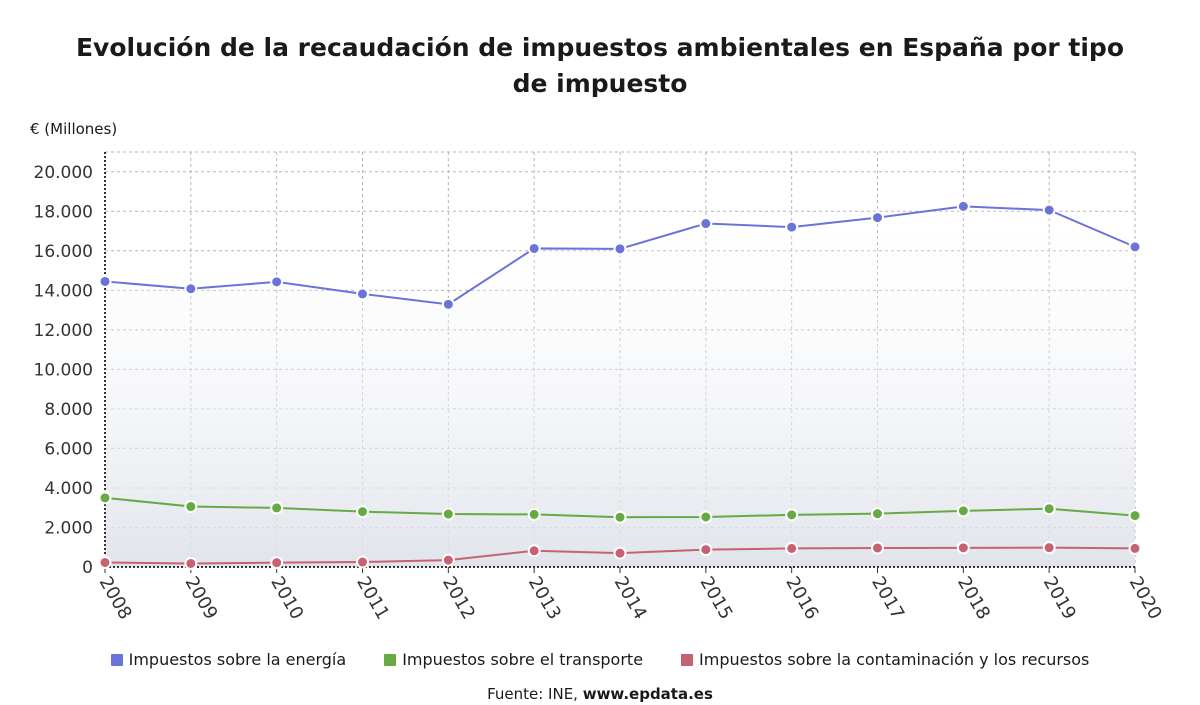 The height and width of the screenshot is (705, 1200). I want to click on source-link: www.epdata.es, so click(647, 694).